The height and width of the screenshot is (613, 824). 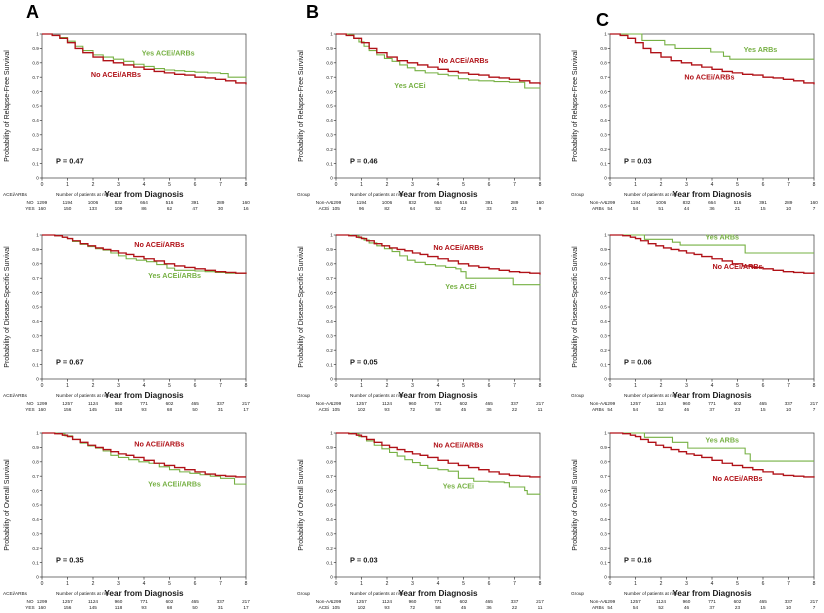 I want to click on at-risk-value: 133, so click(x=93, y=208).